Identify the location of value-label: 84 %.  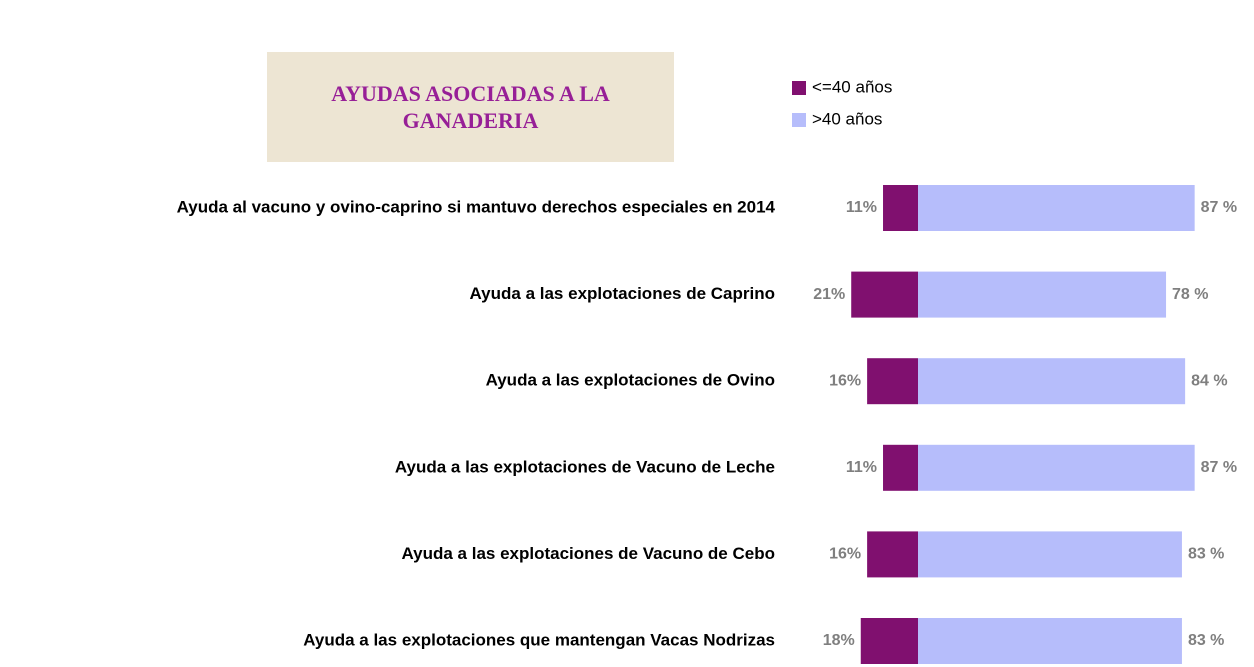
(1209, 380).